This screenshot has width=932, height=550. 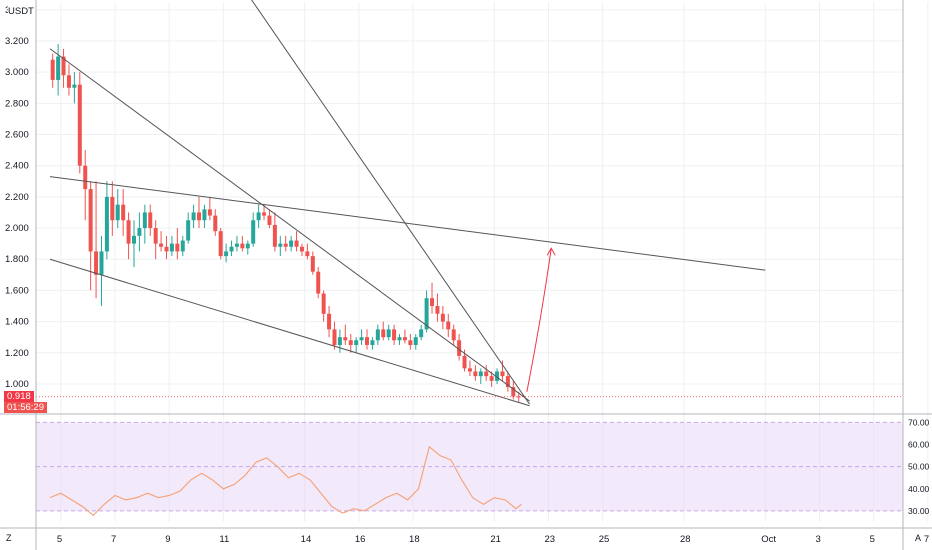 What do you see at coordinates (21, 11) in the screenshot?
I see `currency-label: USDT` at bounding box center [21, 11].